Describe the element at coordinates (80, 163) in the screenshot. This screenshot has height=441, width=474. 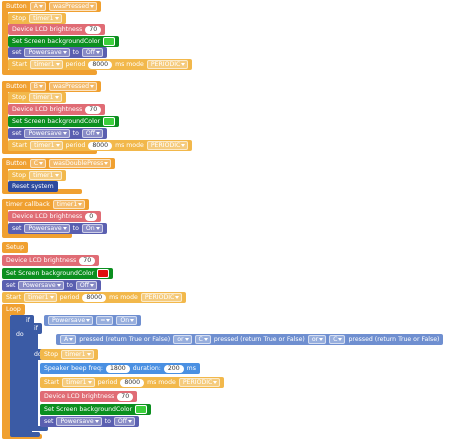
I see `dropdown: wasDoublePress` at that location.